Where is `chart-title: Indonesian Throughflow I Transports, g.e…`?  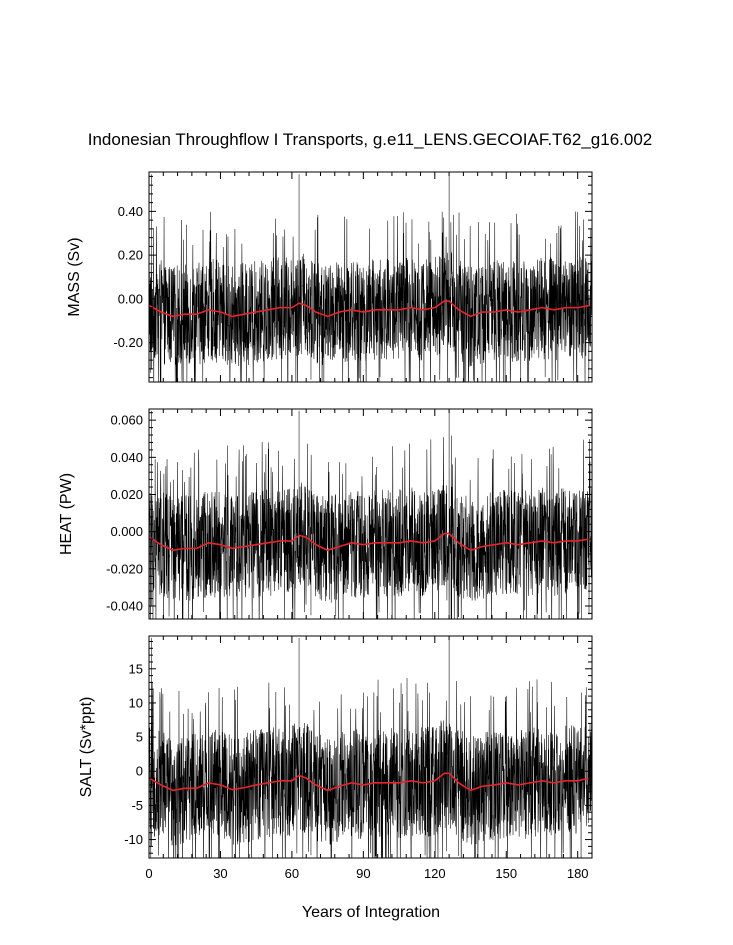 chart-title: Indonesian Throughflow I Transports, g.e… is located at coordinates (370, 139).